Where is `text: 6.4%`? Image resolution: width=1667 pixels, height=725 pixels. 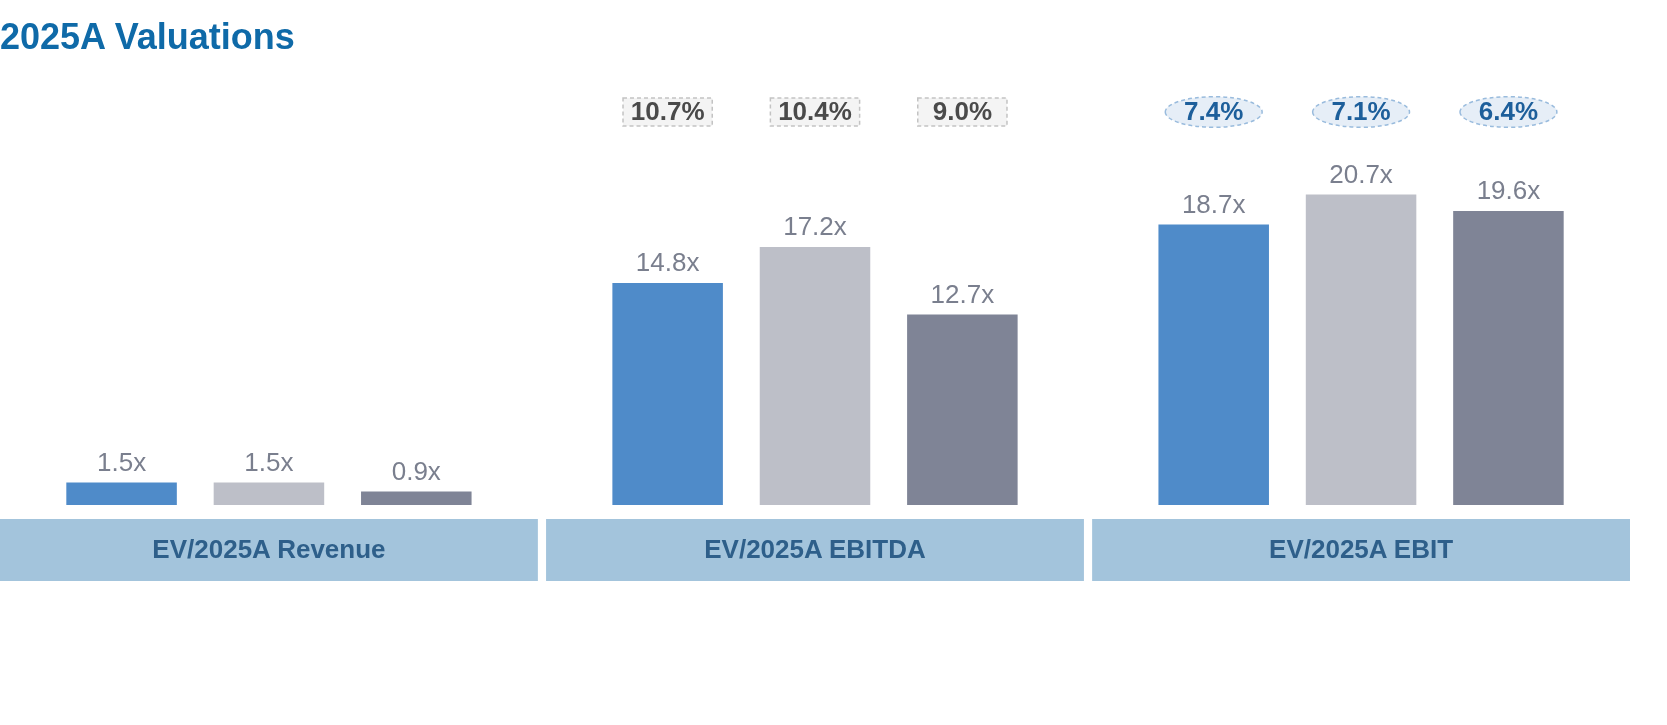
text: 6.4% is located at coordinates (1508, 111).